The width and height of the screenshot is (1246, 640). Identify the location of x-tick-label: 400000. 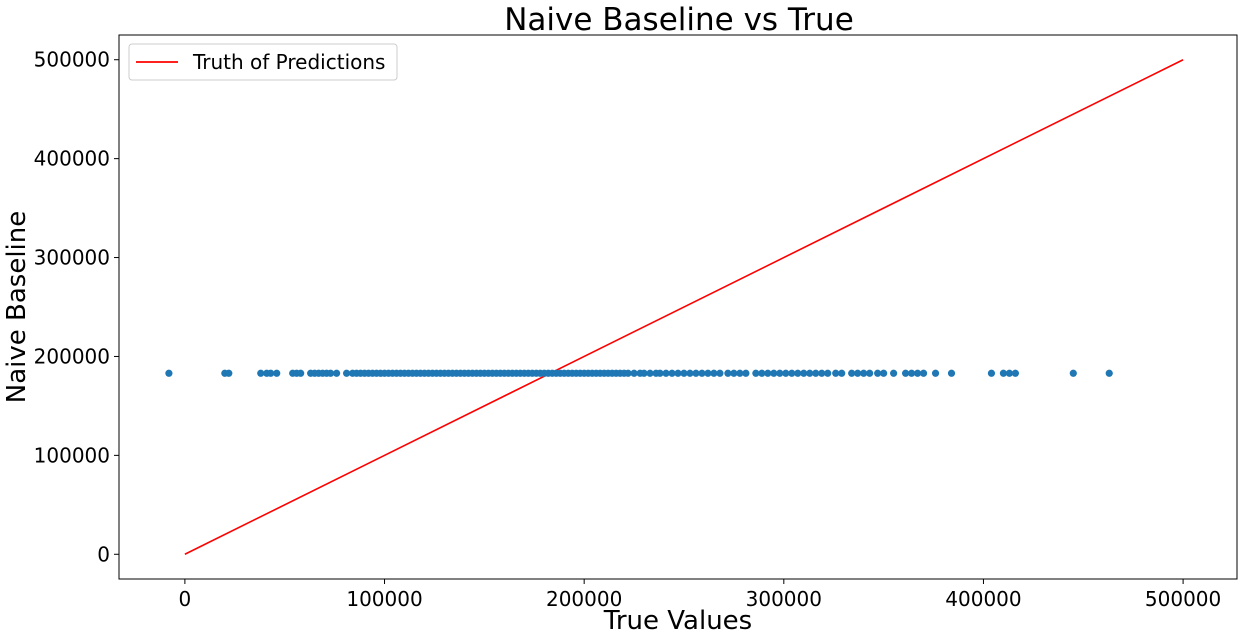
(983, 599).